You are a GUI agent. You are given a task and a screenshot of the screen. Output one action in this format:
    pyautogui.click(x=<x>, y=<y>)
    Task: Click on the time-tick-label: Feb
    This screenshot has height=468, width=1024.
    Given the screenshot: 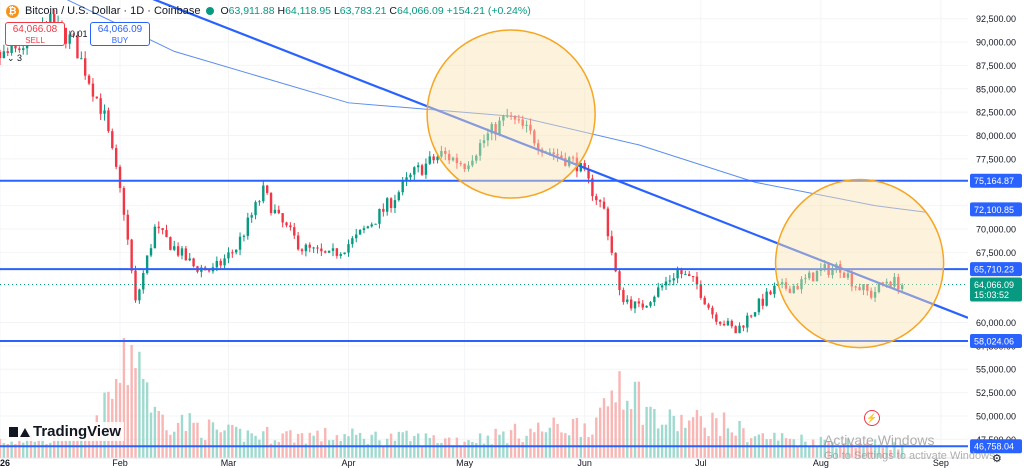 What is the action you would take?
    pyautogui.click(x=120, y=463)
    